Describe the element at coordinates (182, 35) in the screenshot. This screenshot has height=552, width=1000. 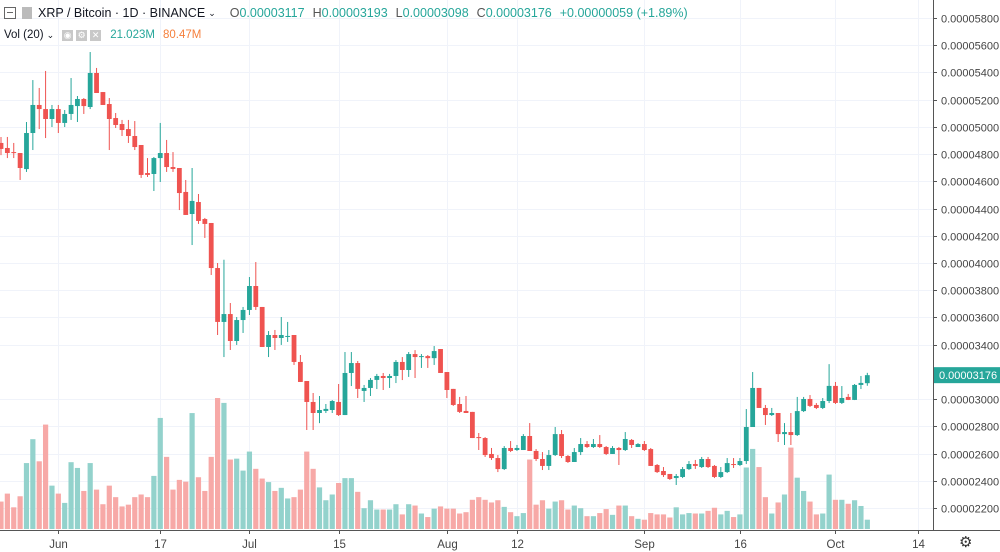
I see `volume-ma-value: 80.47M` at that location.